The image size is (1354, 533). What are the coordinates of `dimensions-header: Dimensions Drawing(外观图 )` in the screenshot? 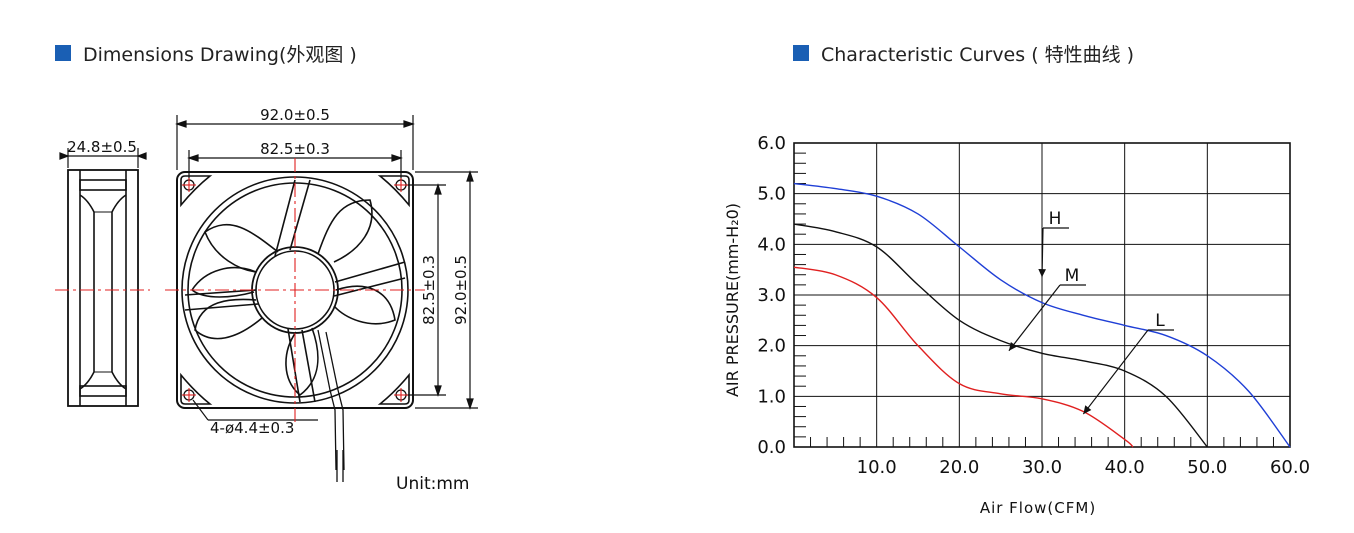 It's located at (206, 53).